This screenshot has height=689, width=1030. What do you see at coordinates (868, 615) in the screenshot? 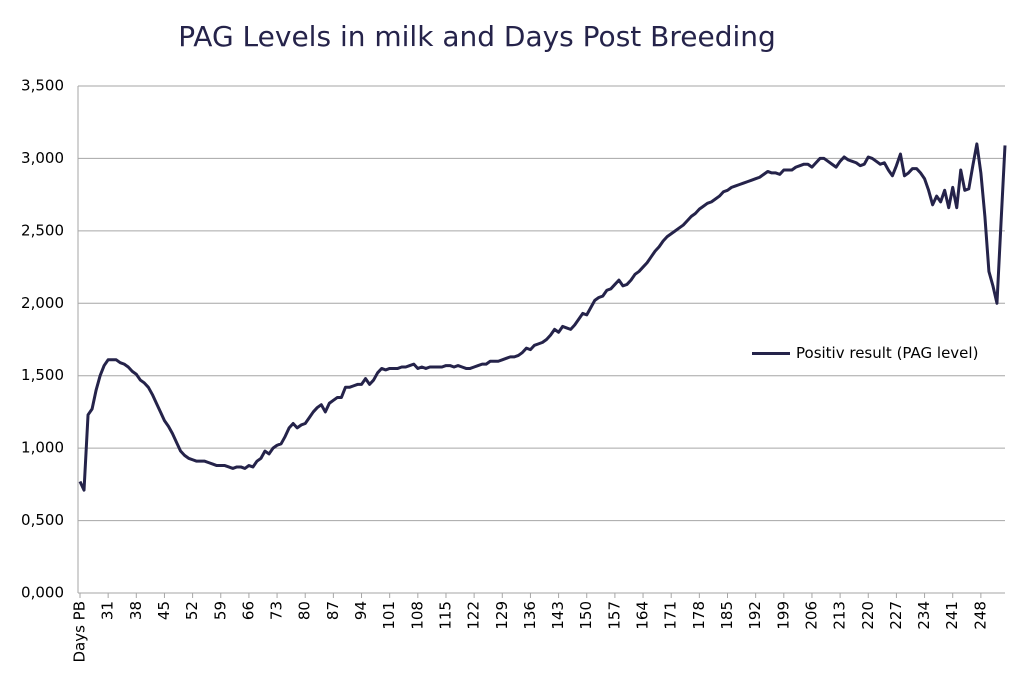
I see `x-tick-label: 220` at bounding box center [868, 615].